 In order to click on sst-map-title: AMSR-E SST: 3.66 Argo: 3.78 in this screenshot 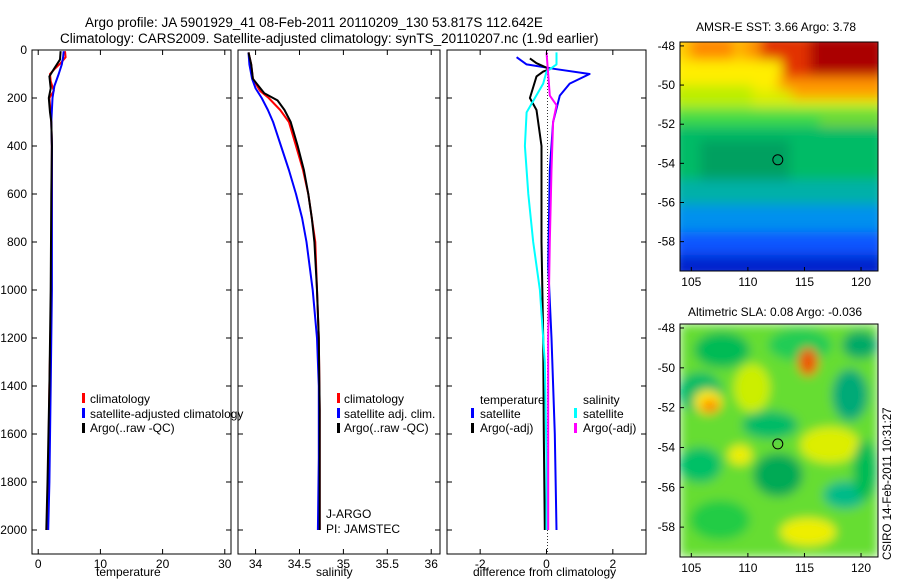, I will do `click(776, 27)`.